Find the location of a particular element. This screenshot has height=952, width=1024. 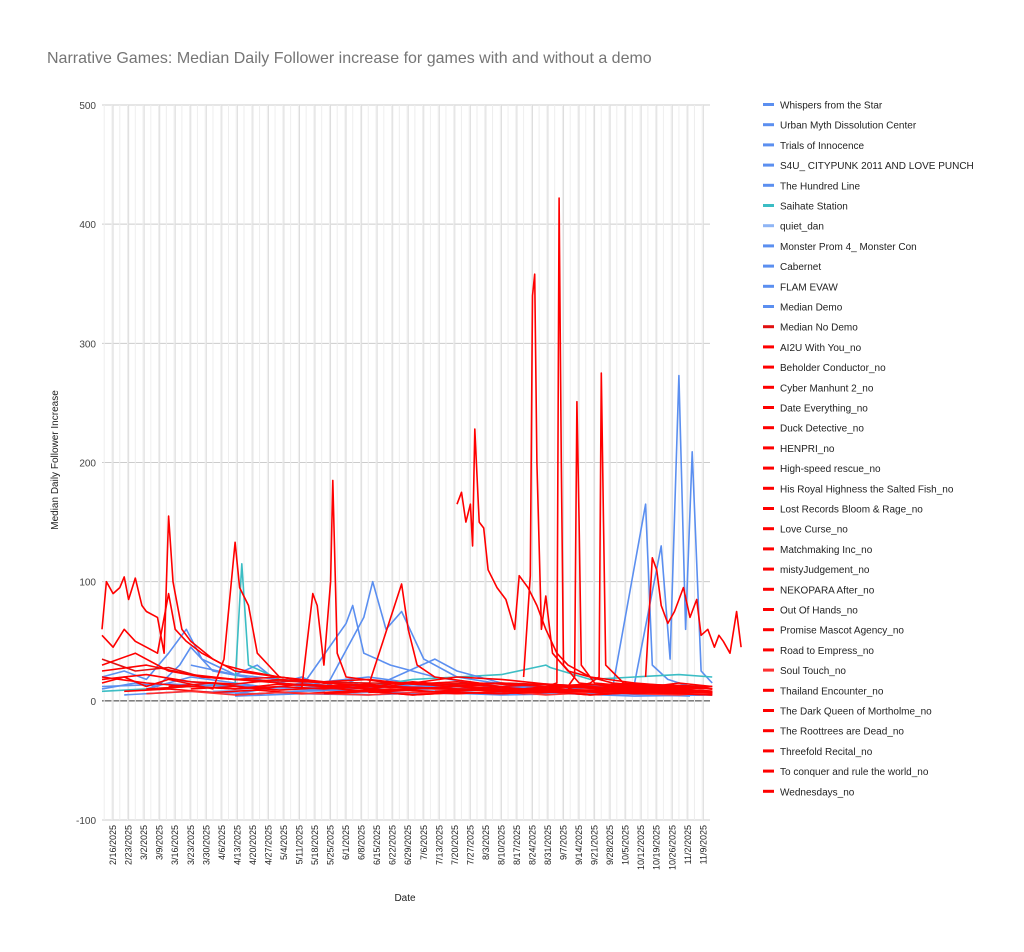

legend-label: mistyJudgement_no is located at coordinates (825, 570).